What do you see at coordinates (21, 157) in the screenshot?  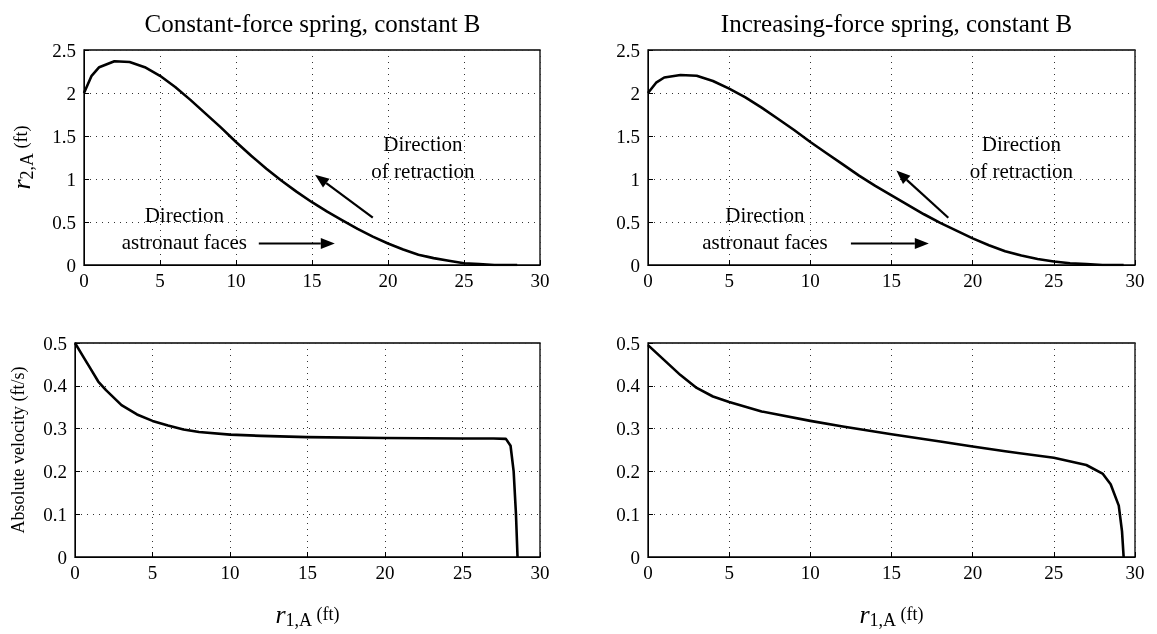 I see `y-axis-title: r2,A (ft)` at bounding box center [21, 157].